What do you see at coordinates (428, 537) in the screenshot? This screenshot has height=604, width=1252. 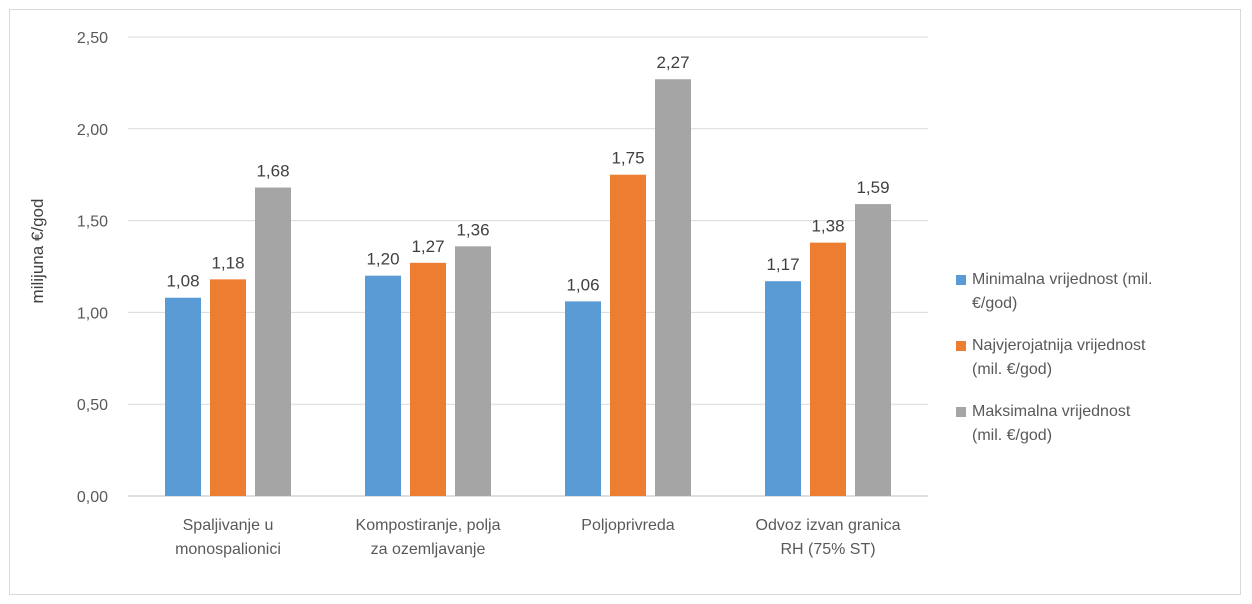 I see `x-category-label: Kompostiranje, polja za ozemljavanje` at bounding box center [428, 537].